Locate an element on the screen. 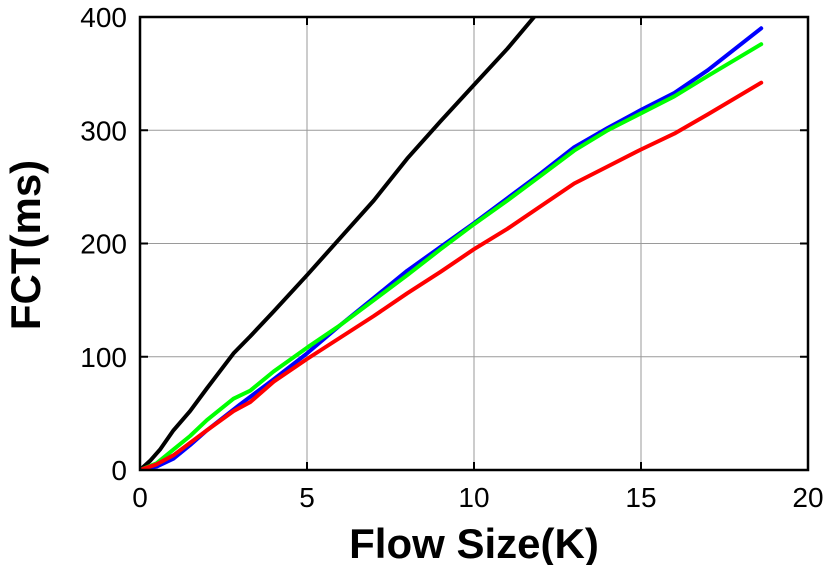  y-tick-label: 200 is located at coordinates (103, 244).